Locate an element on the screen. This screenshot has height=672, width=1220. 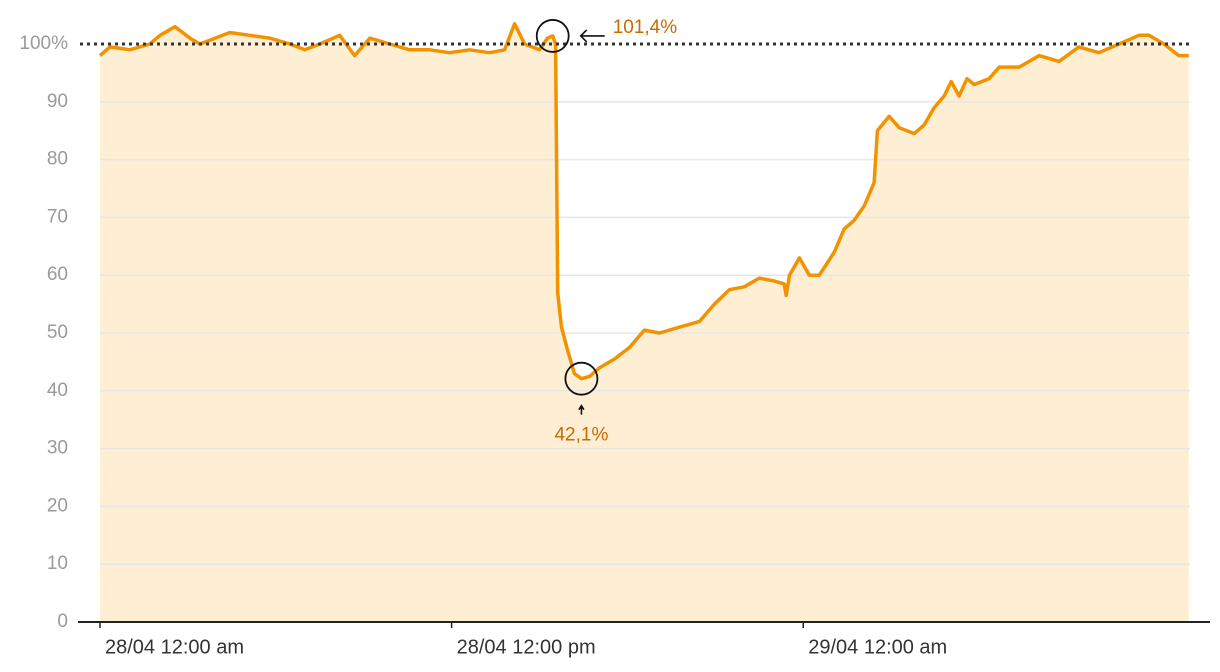
y-tick-label: 60 is located at coordinates (57, 274).